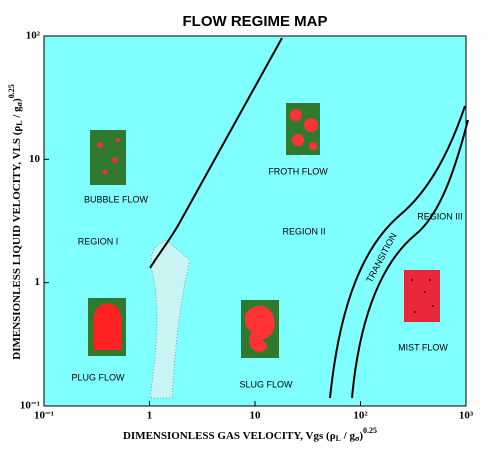 Image resolution: width=499 pixels, height=457 pixels. What do you see at coordinates (422, 296) in the screenshot?
I see `icon-mist` at bounding box center [422, 296].